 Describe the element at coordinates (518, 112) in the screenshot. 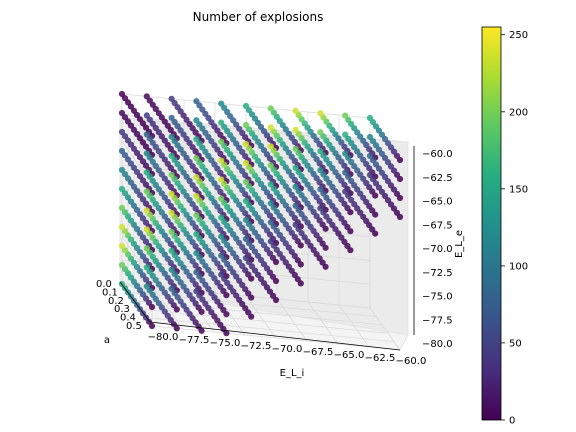

I see `colorbar-tick-label: 200` at that location.